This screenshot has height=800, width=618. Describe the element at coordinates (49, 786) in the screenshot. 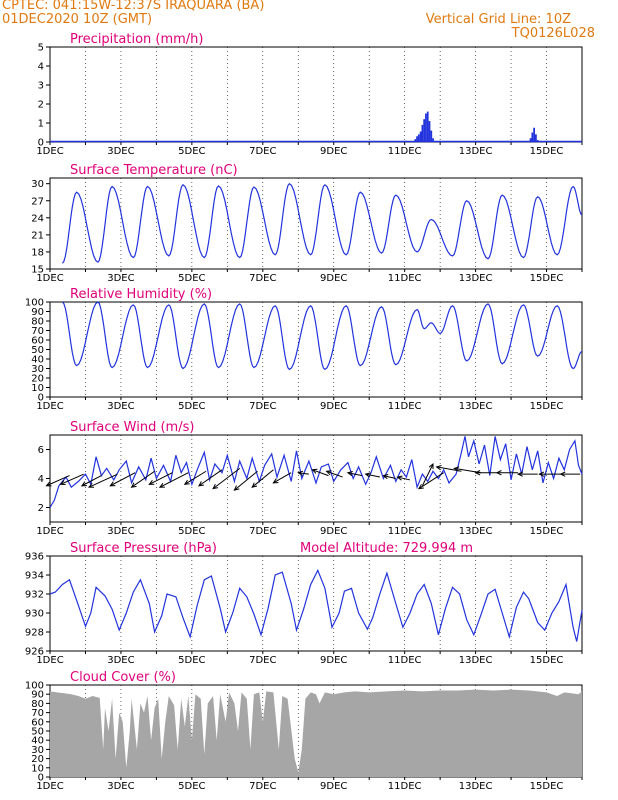

I see `cloud-xtick-label: 1DEC` at that location.